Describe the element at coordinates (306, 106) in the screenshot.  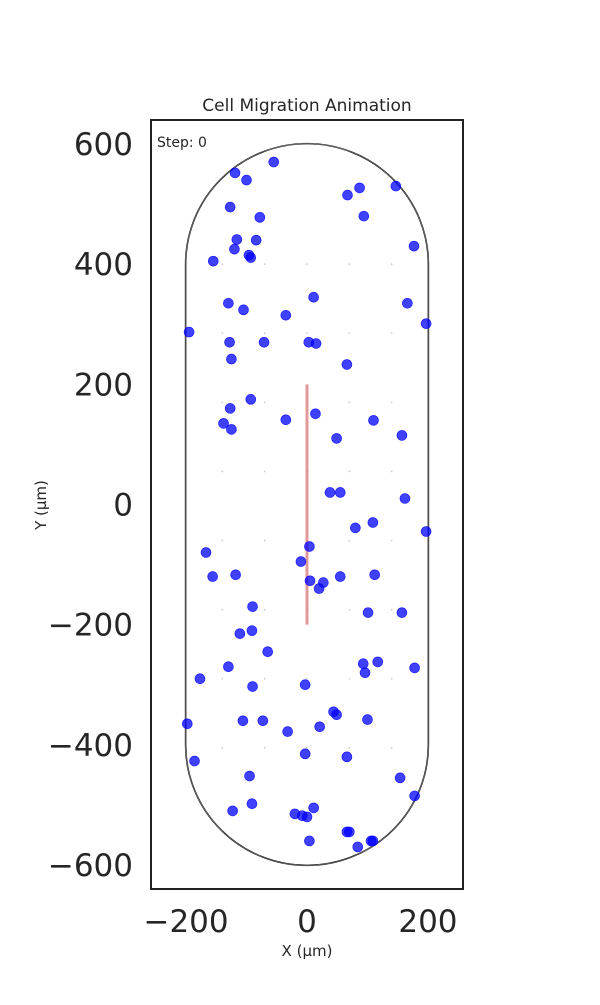
I see `chart-title: Cell Migration Animation` at that location.